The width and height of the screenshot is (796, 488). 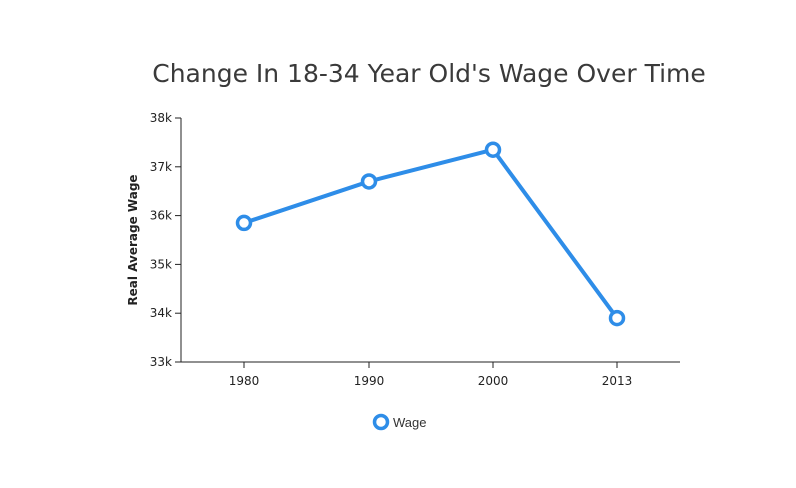 What do you see at coordinates (165, 240) in the screenshot?
I see `y-axis-ticks: 33k 34k 35k 36k 37k 38k` at bounding box center [165, 240].